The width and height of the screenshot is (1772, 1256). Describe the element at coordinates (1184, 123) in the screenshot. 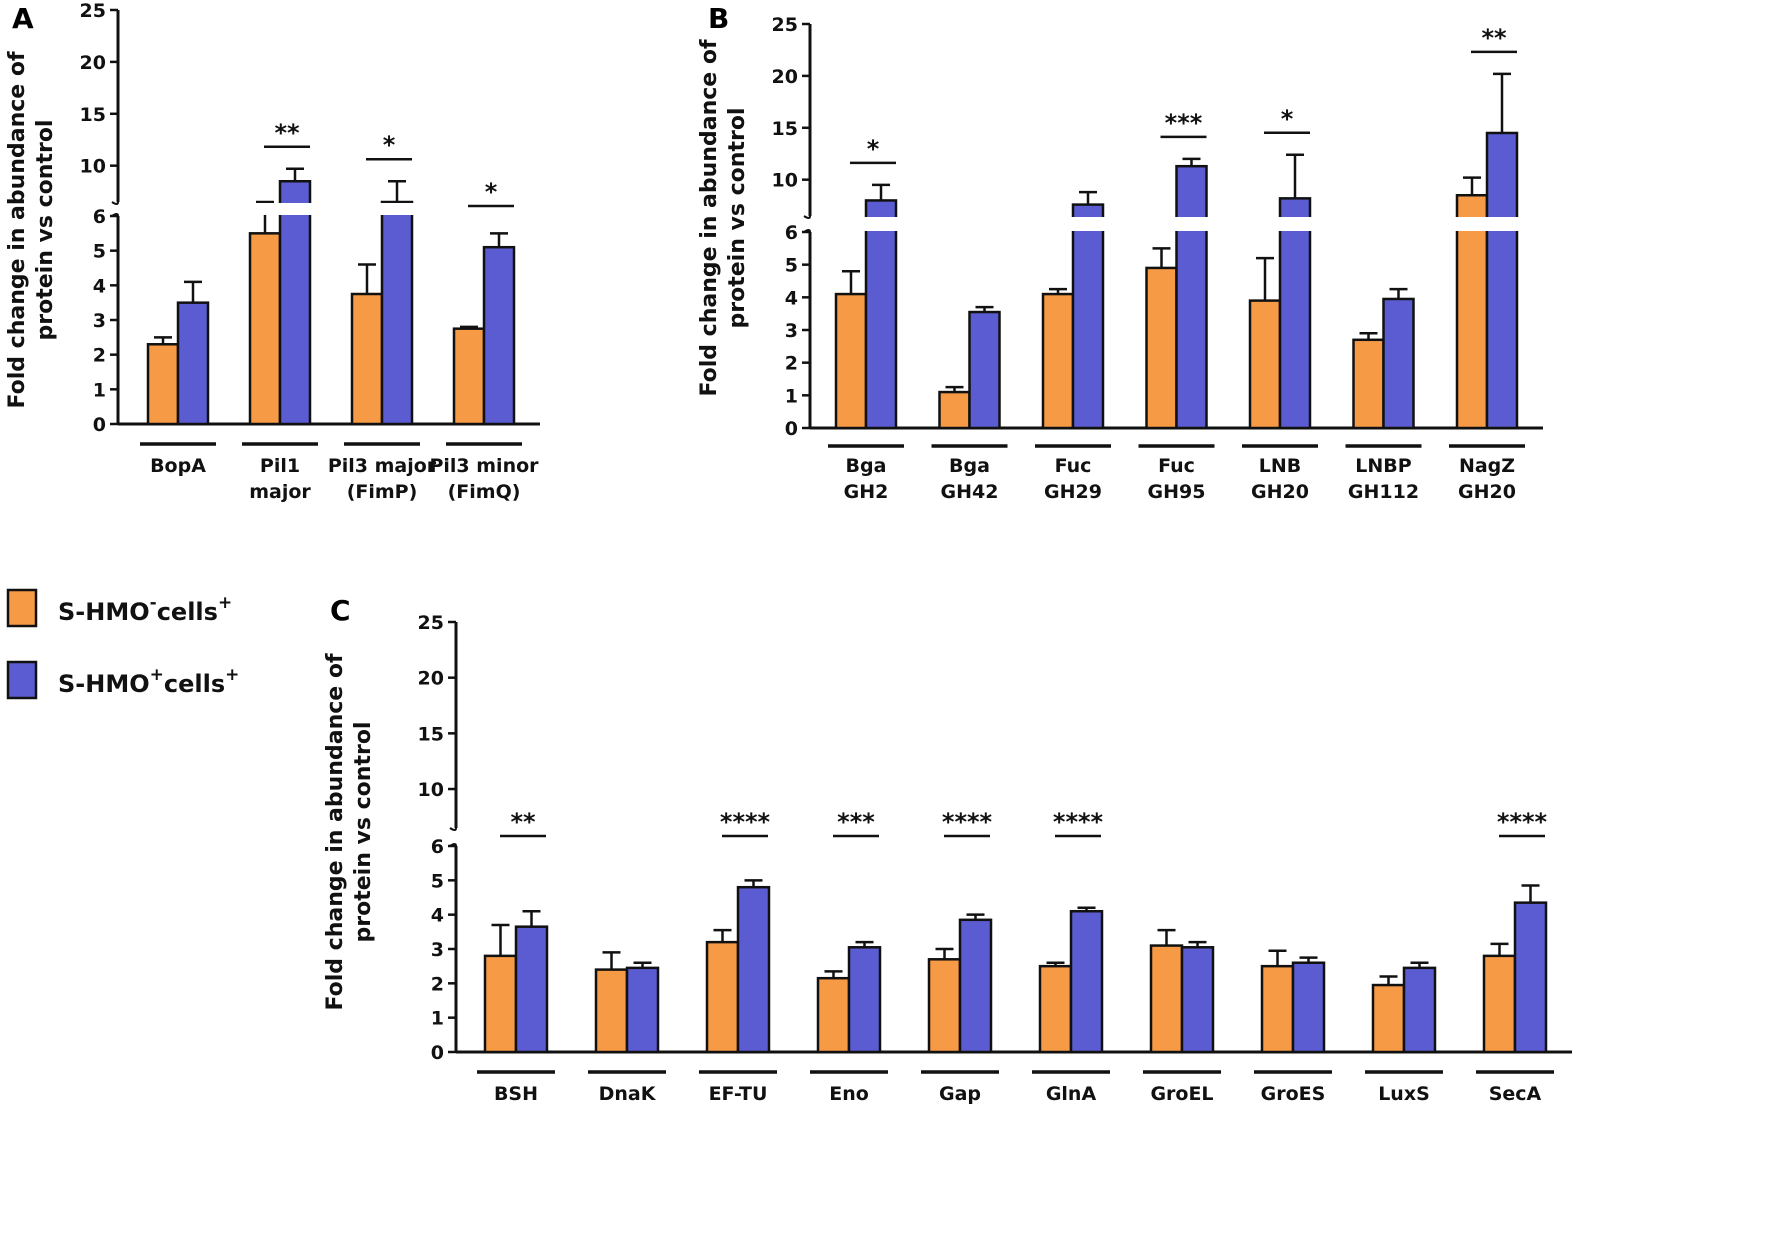

I see `significance-stars: ***` at that location.